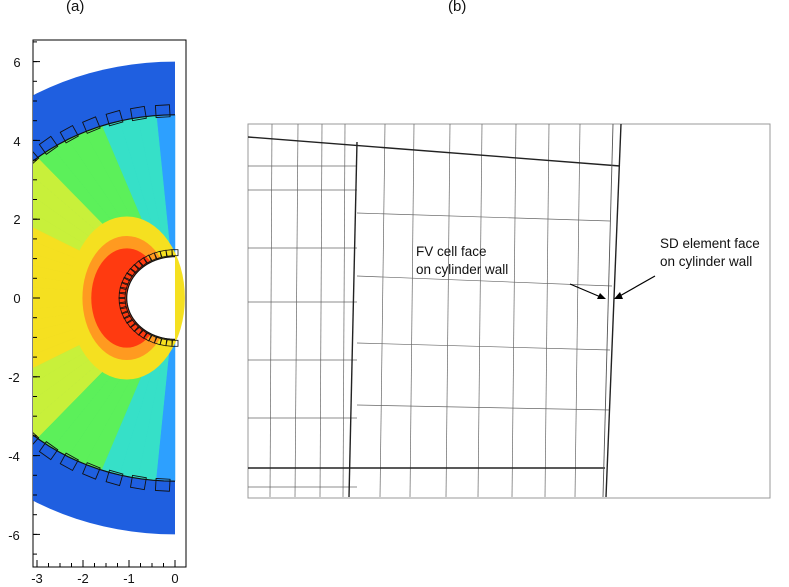  What do you see at coordinates (16, 219) in the screenshot?
I see `y-tick-label: 2` at bounding box center [16, 219].